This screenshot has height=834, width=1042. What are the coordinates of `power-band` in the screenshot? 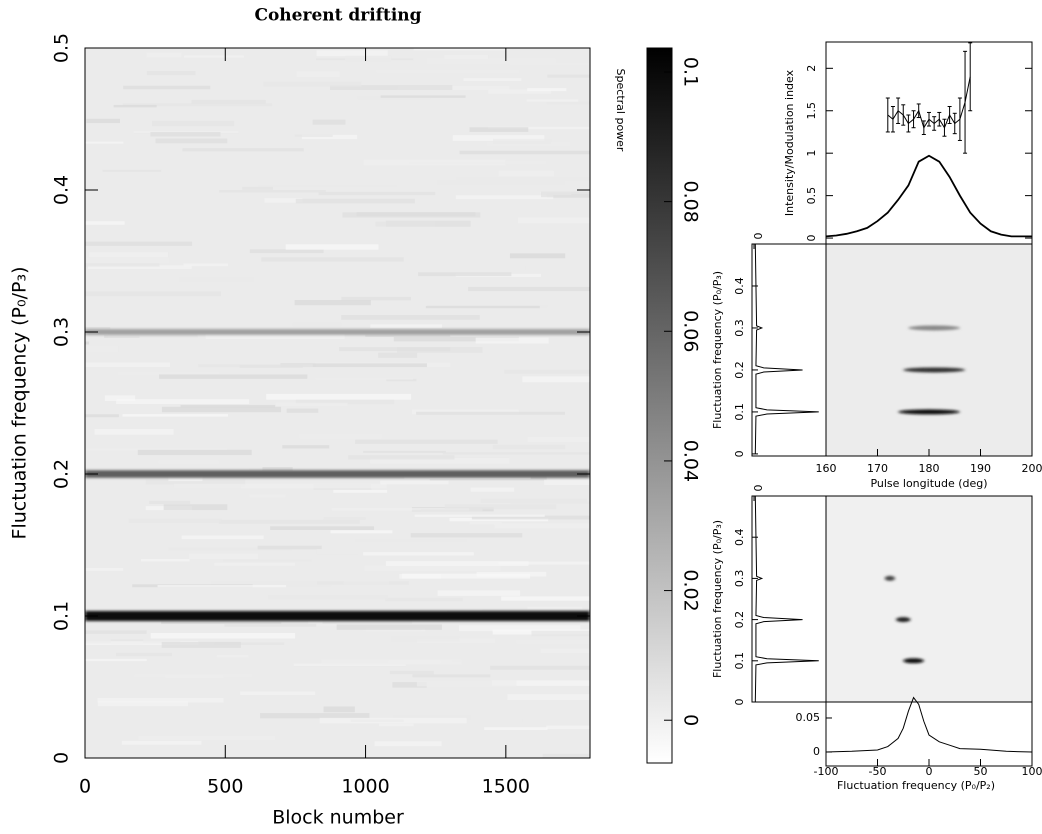 It's located at (337, 332).